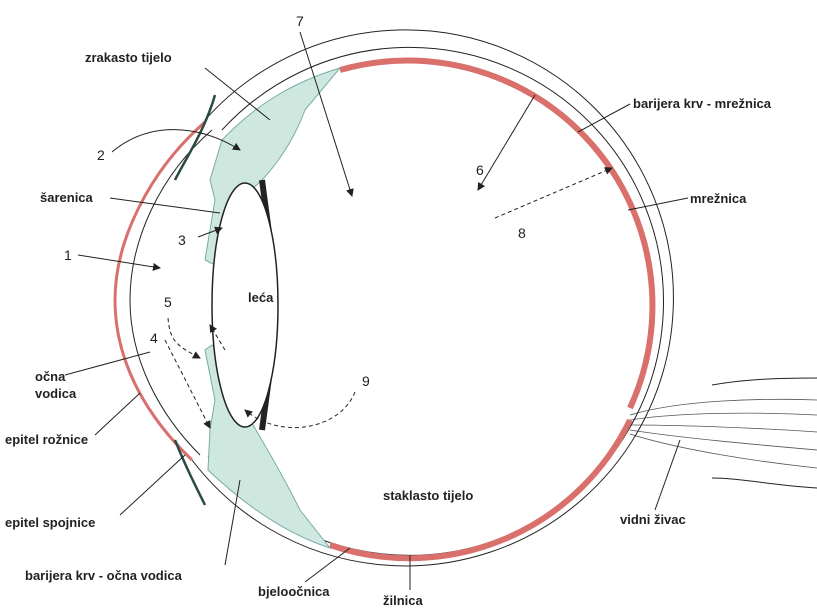 The height and width of the screenshot is (608, 817). What do you see at coordinates (261, 297) in the screenshot?
I see `label: leća` at bounding box center [261, 297].